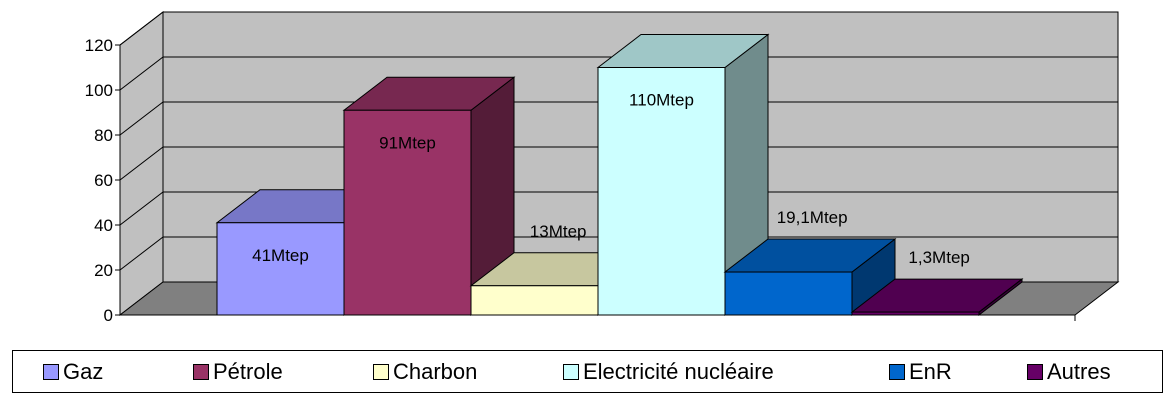 The height and width of the screenshot is (394, 1168). Describe the element at coordinates (103, 180) in the screenshot. I see `y-tick-label: 60` at that location.